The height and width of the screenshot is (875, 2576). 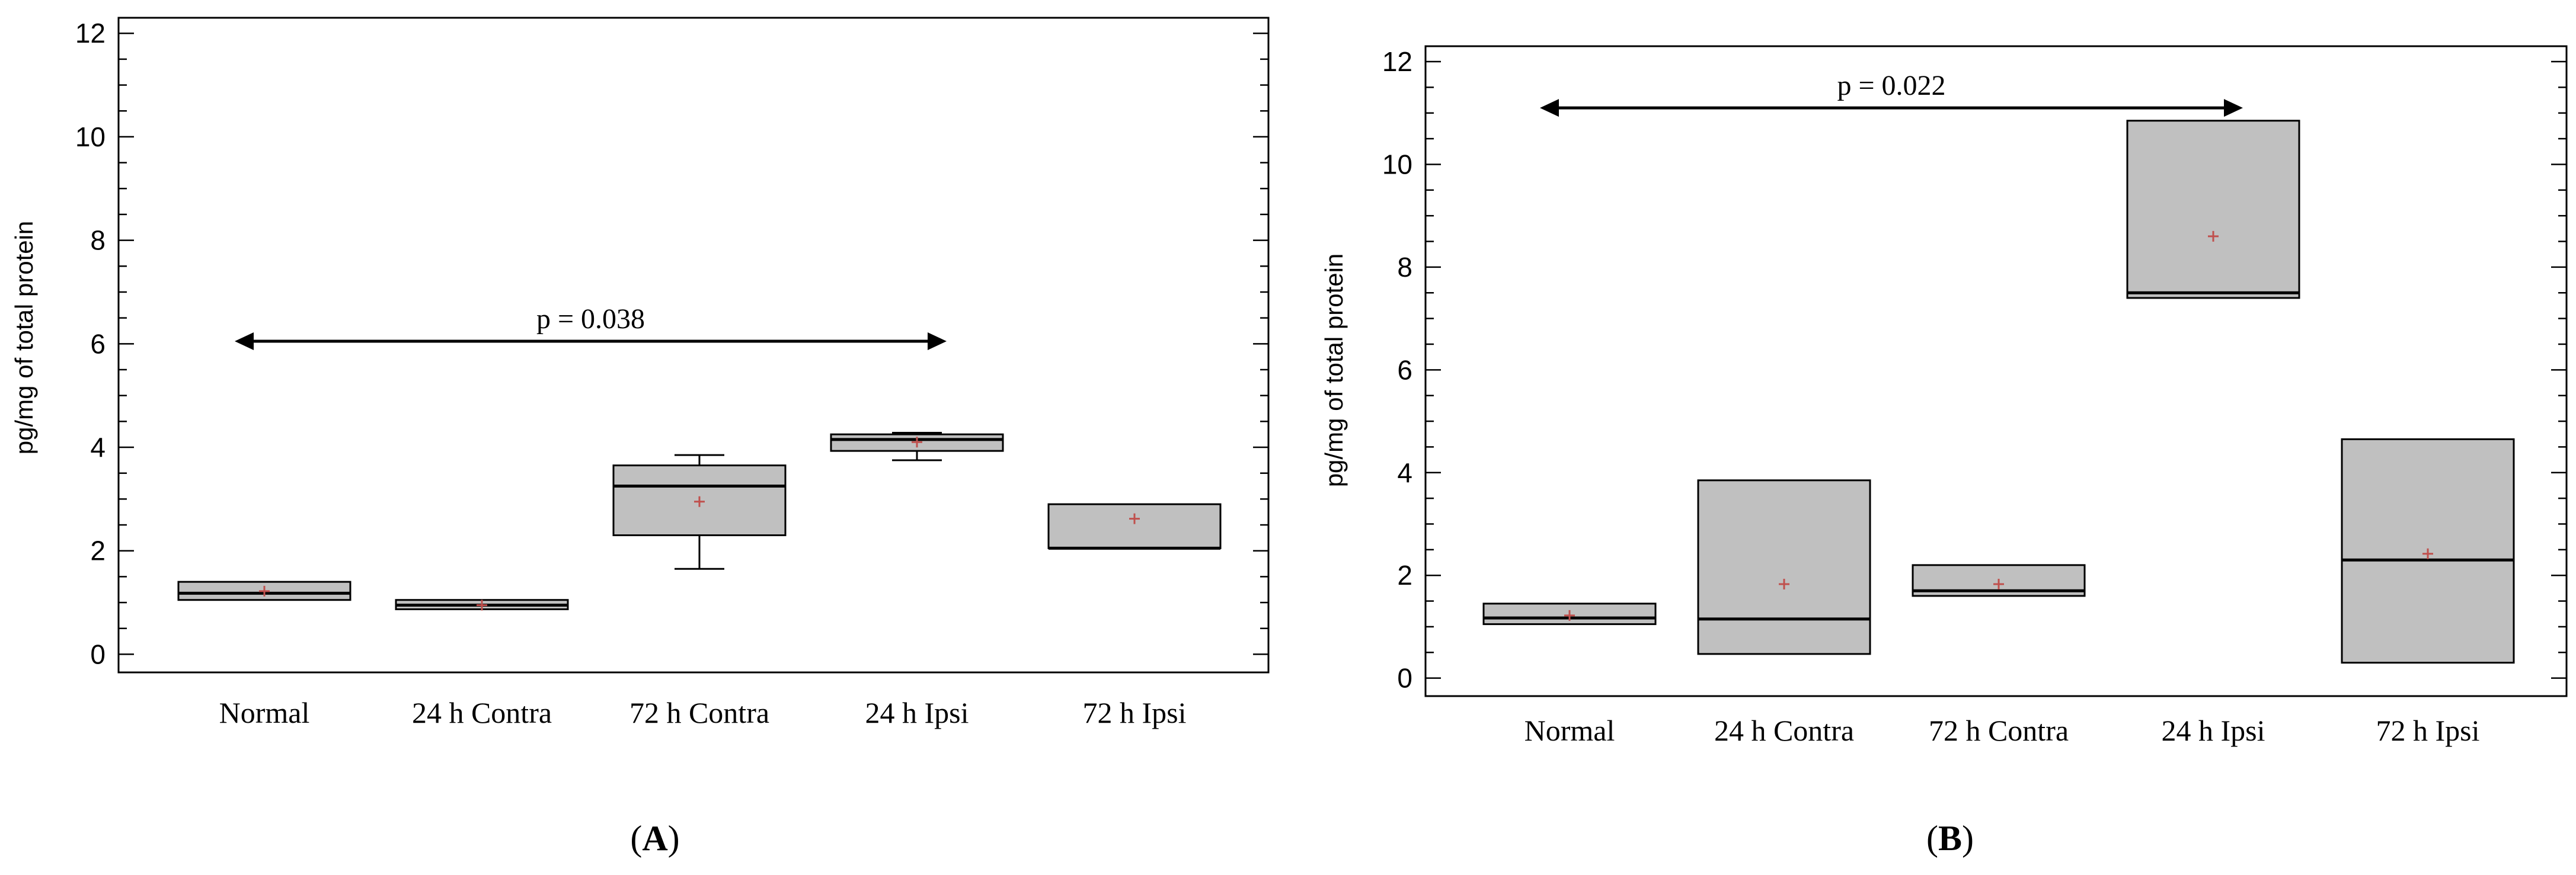 I want to click on significance-annotation: p = 0.022, so click(x=1891, y=93).